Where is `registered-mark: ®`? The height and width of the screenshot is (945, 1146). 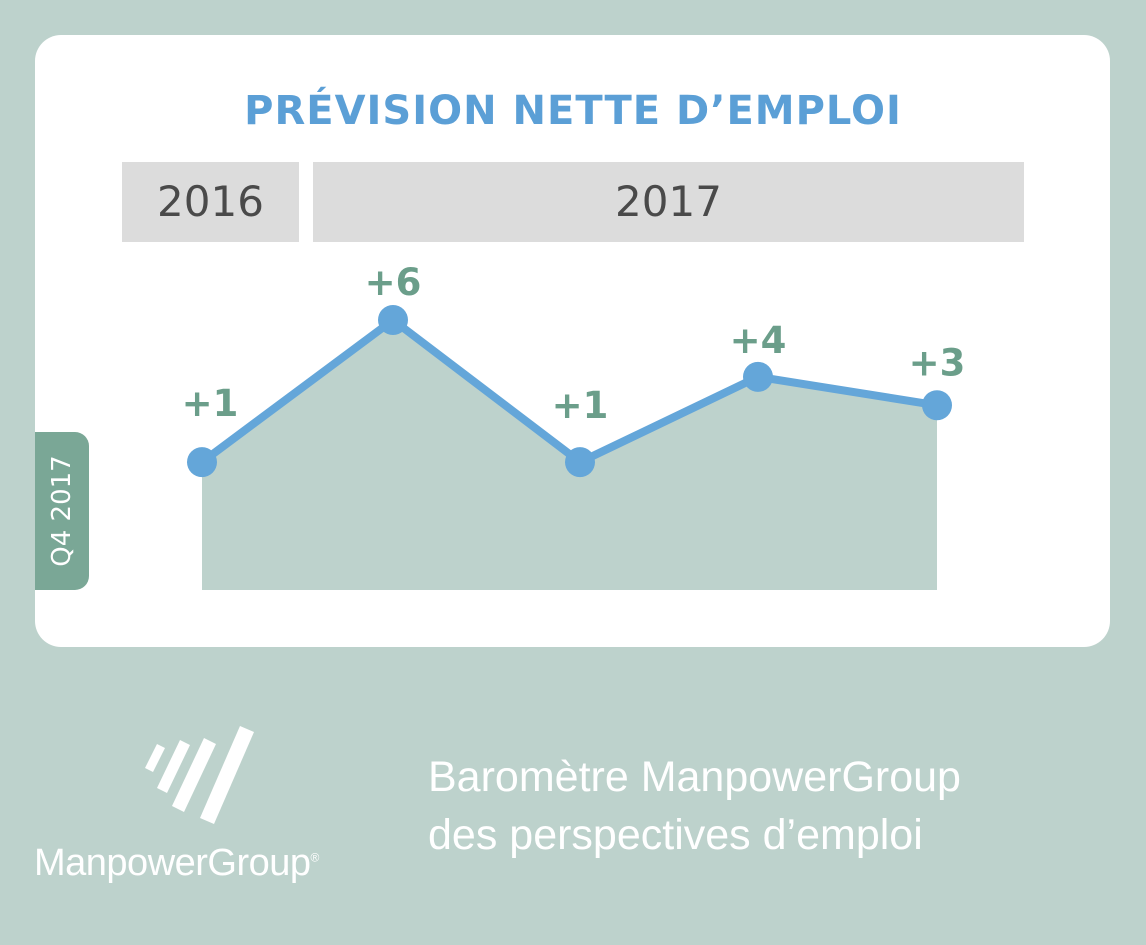
registered-mark: ® is located at coordinates (315, 857).